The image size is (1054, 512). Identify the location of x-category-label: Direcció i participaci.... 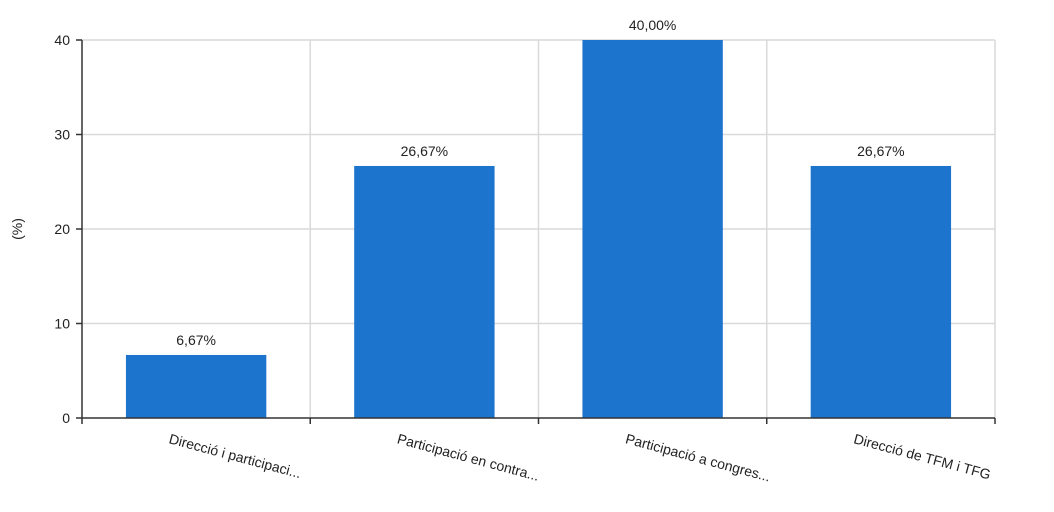
(235, 455).